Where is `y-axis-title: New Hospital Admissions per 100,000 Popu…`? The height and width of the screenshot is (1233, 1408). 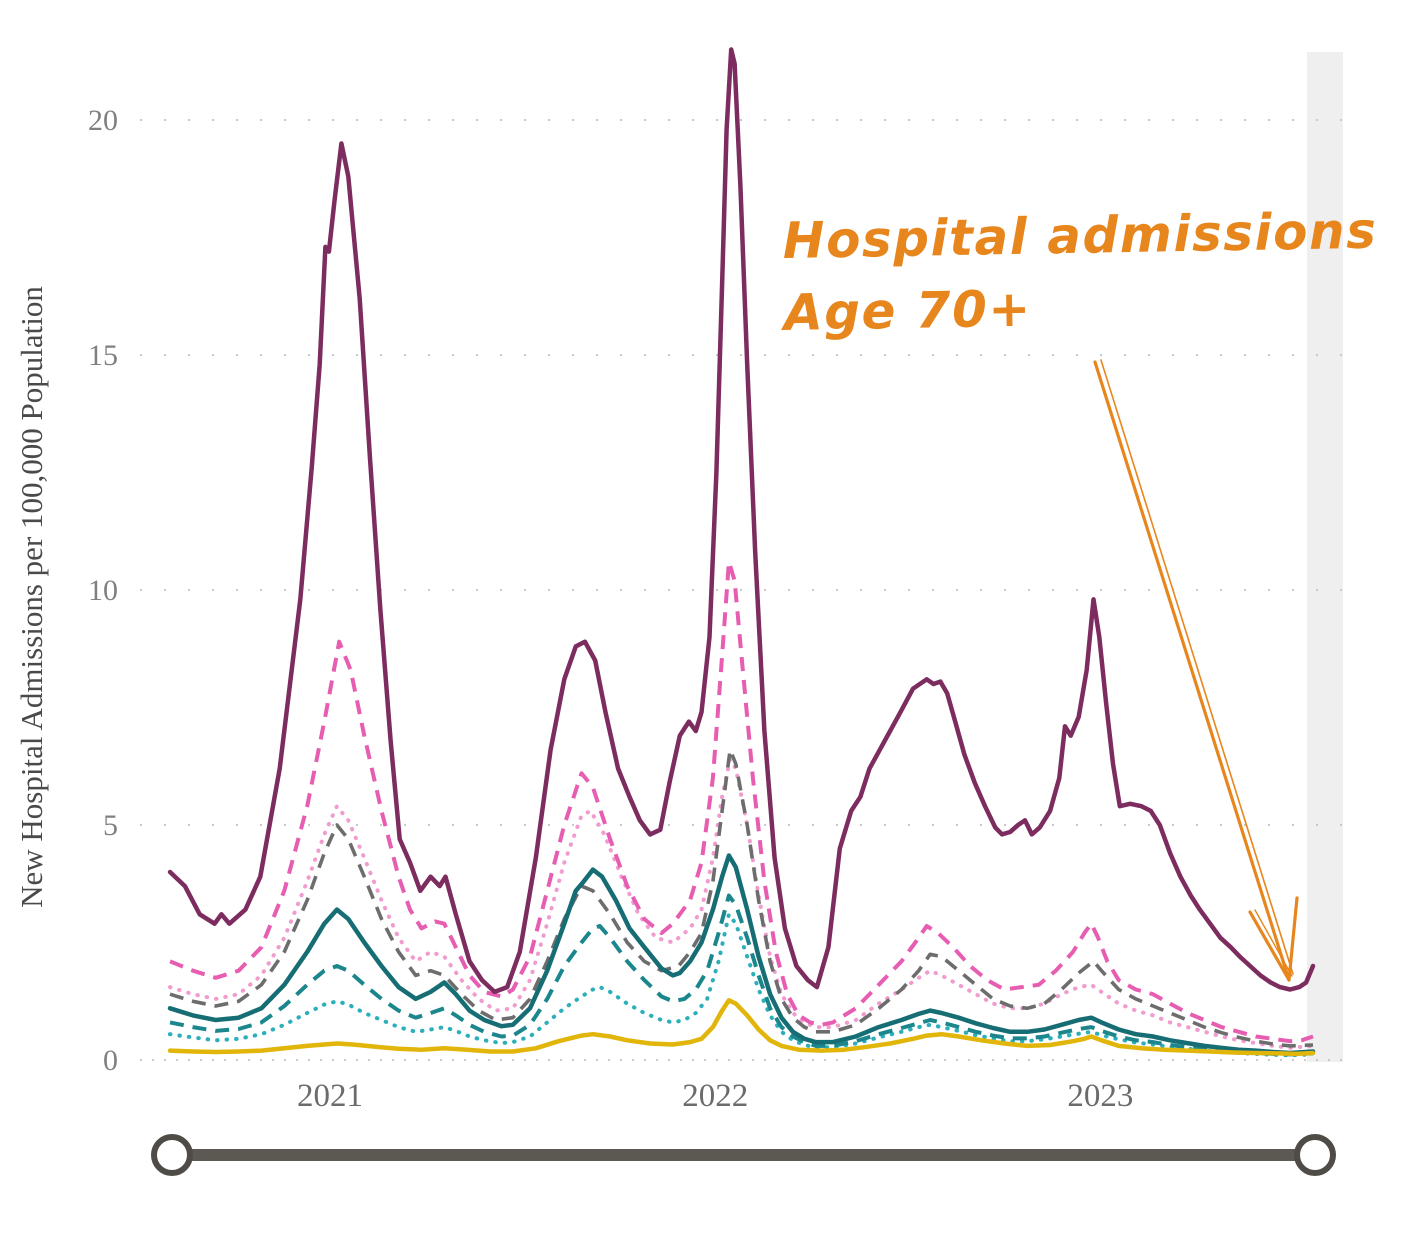
y-axis-title: New Hospital Admissions per 100,000 Popu… is located at coordinates (31, 597).